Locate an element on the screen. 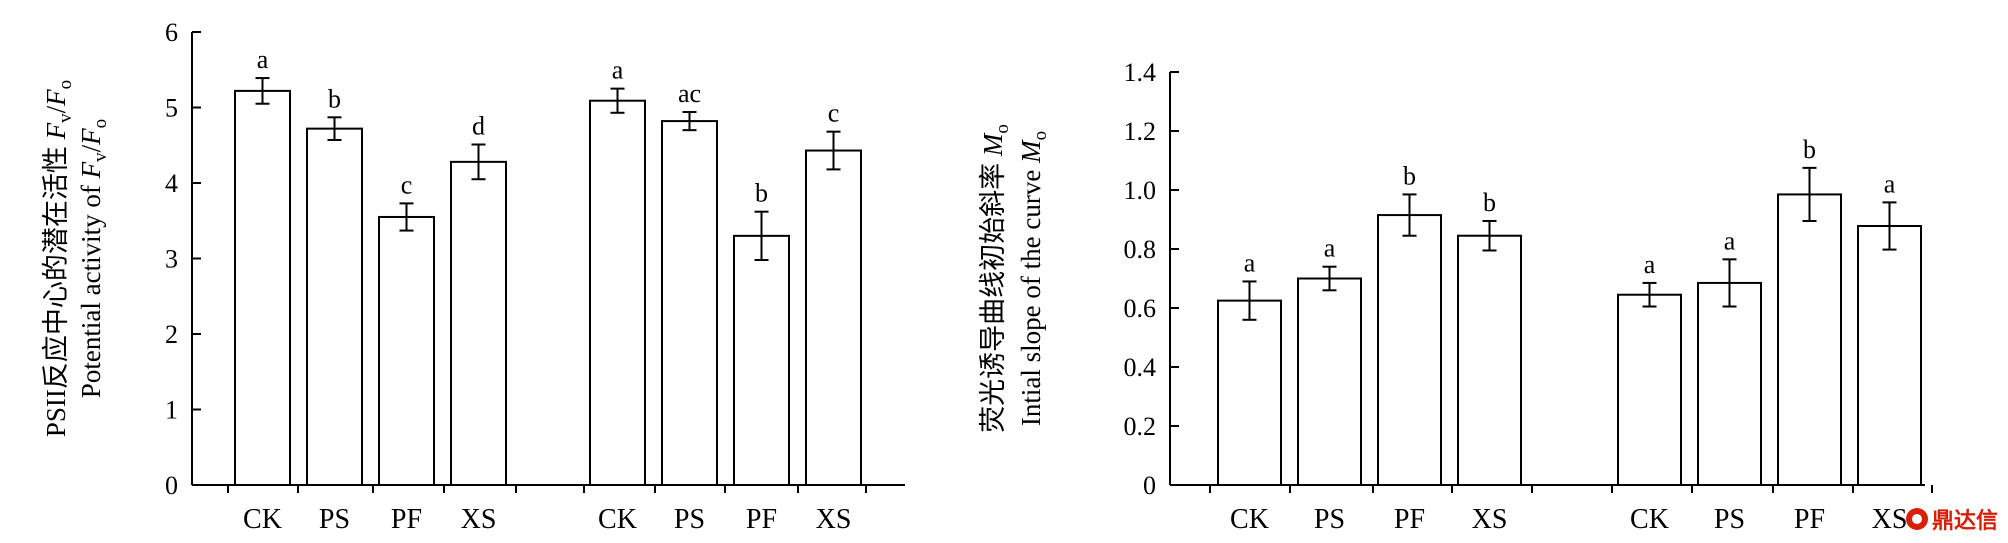  y-tick-label: 2 is located at coordinates (171, 334).